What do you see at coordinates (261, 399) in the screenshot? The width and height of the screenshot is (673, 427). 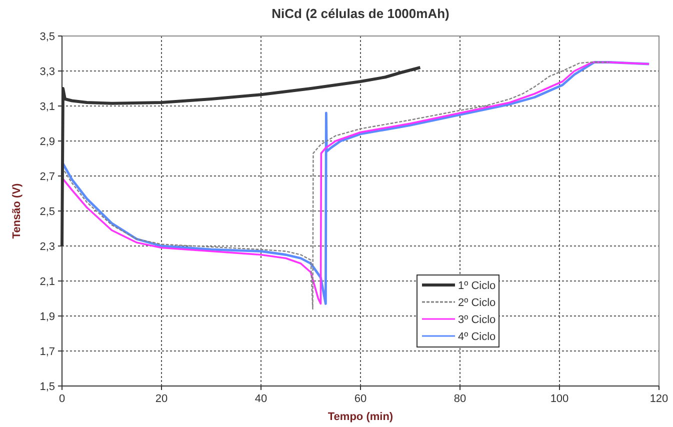 I see `x-tick-label: 40` at bounding box center [261, 399].